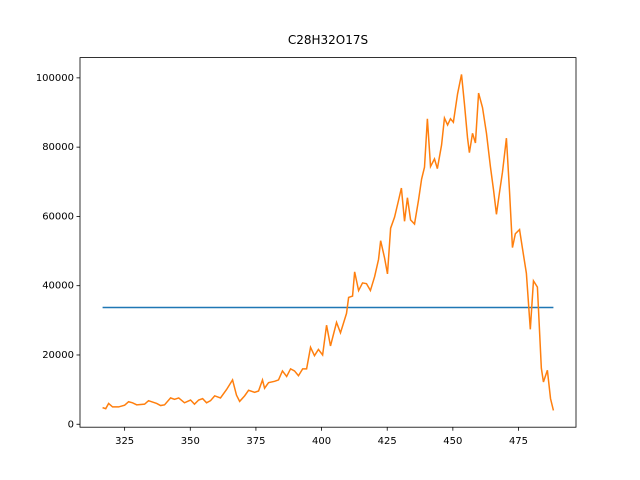 The image size is (640, 480). Describe the element at coordinates (321, 441) in the screenshot. I see `x-tick-label: 400` at that location.